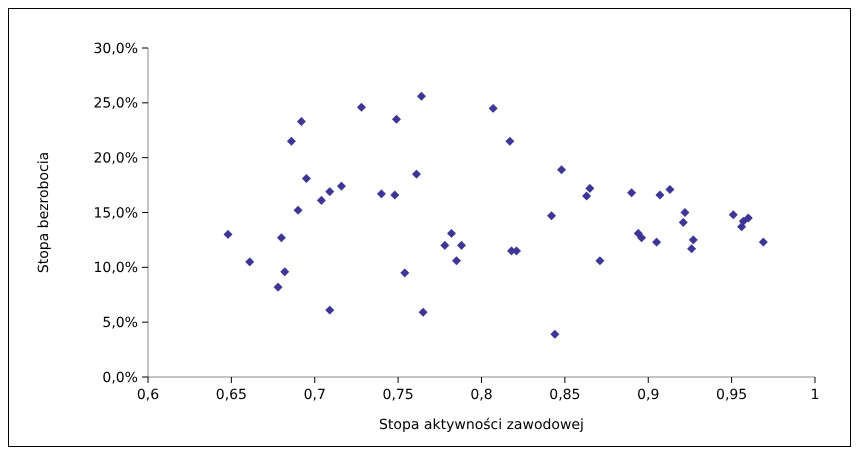 The height and width of the screenshot is (455, 859). I want to click on x-tick-label: 1, so click(815, 395).